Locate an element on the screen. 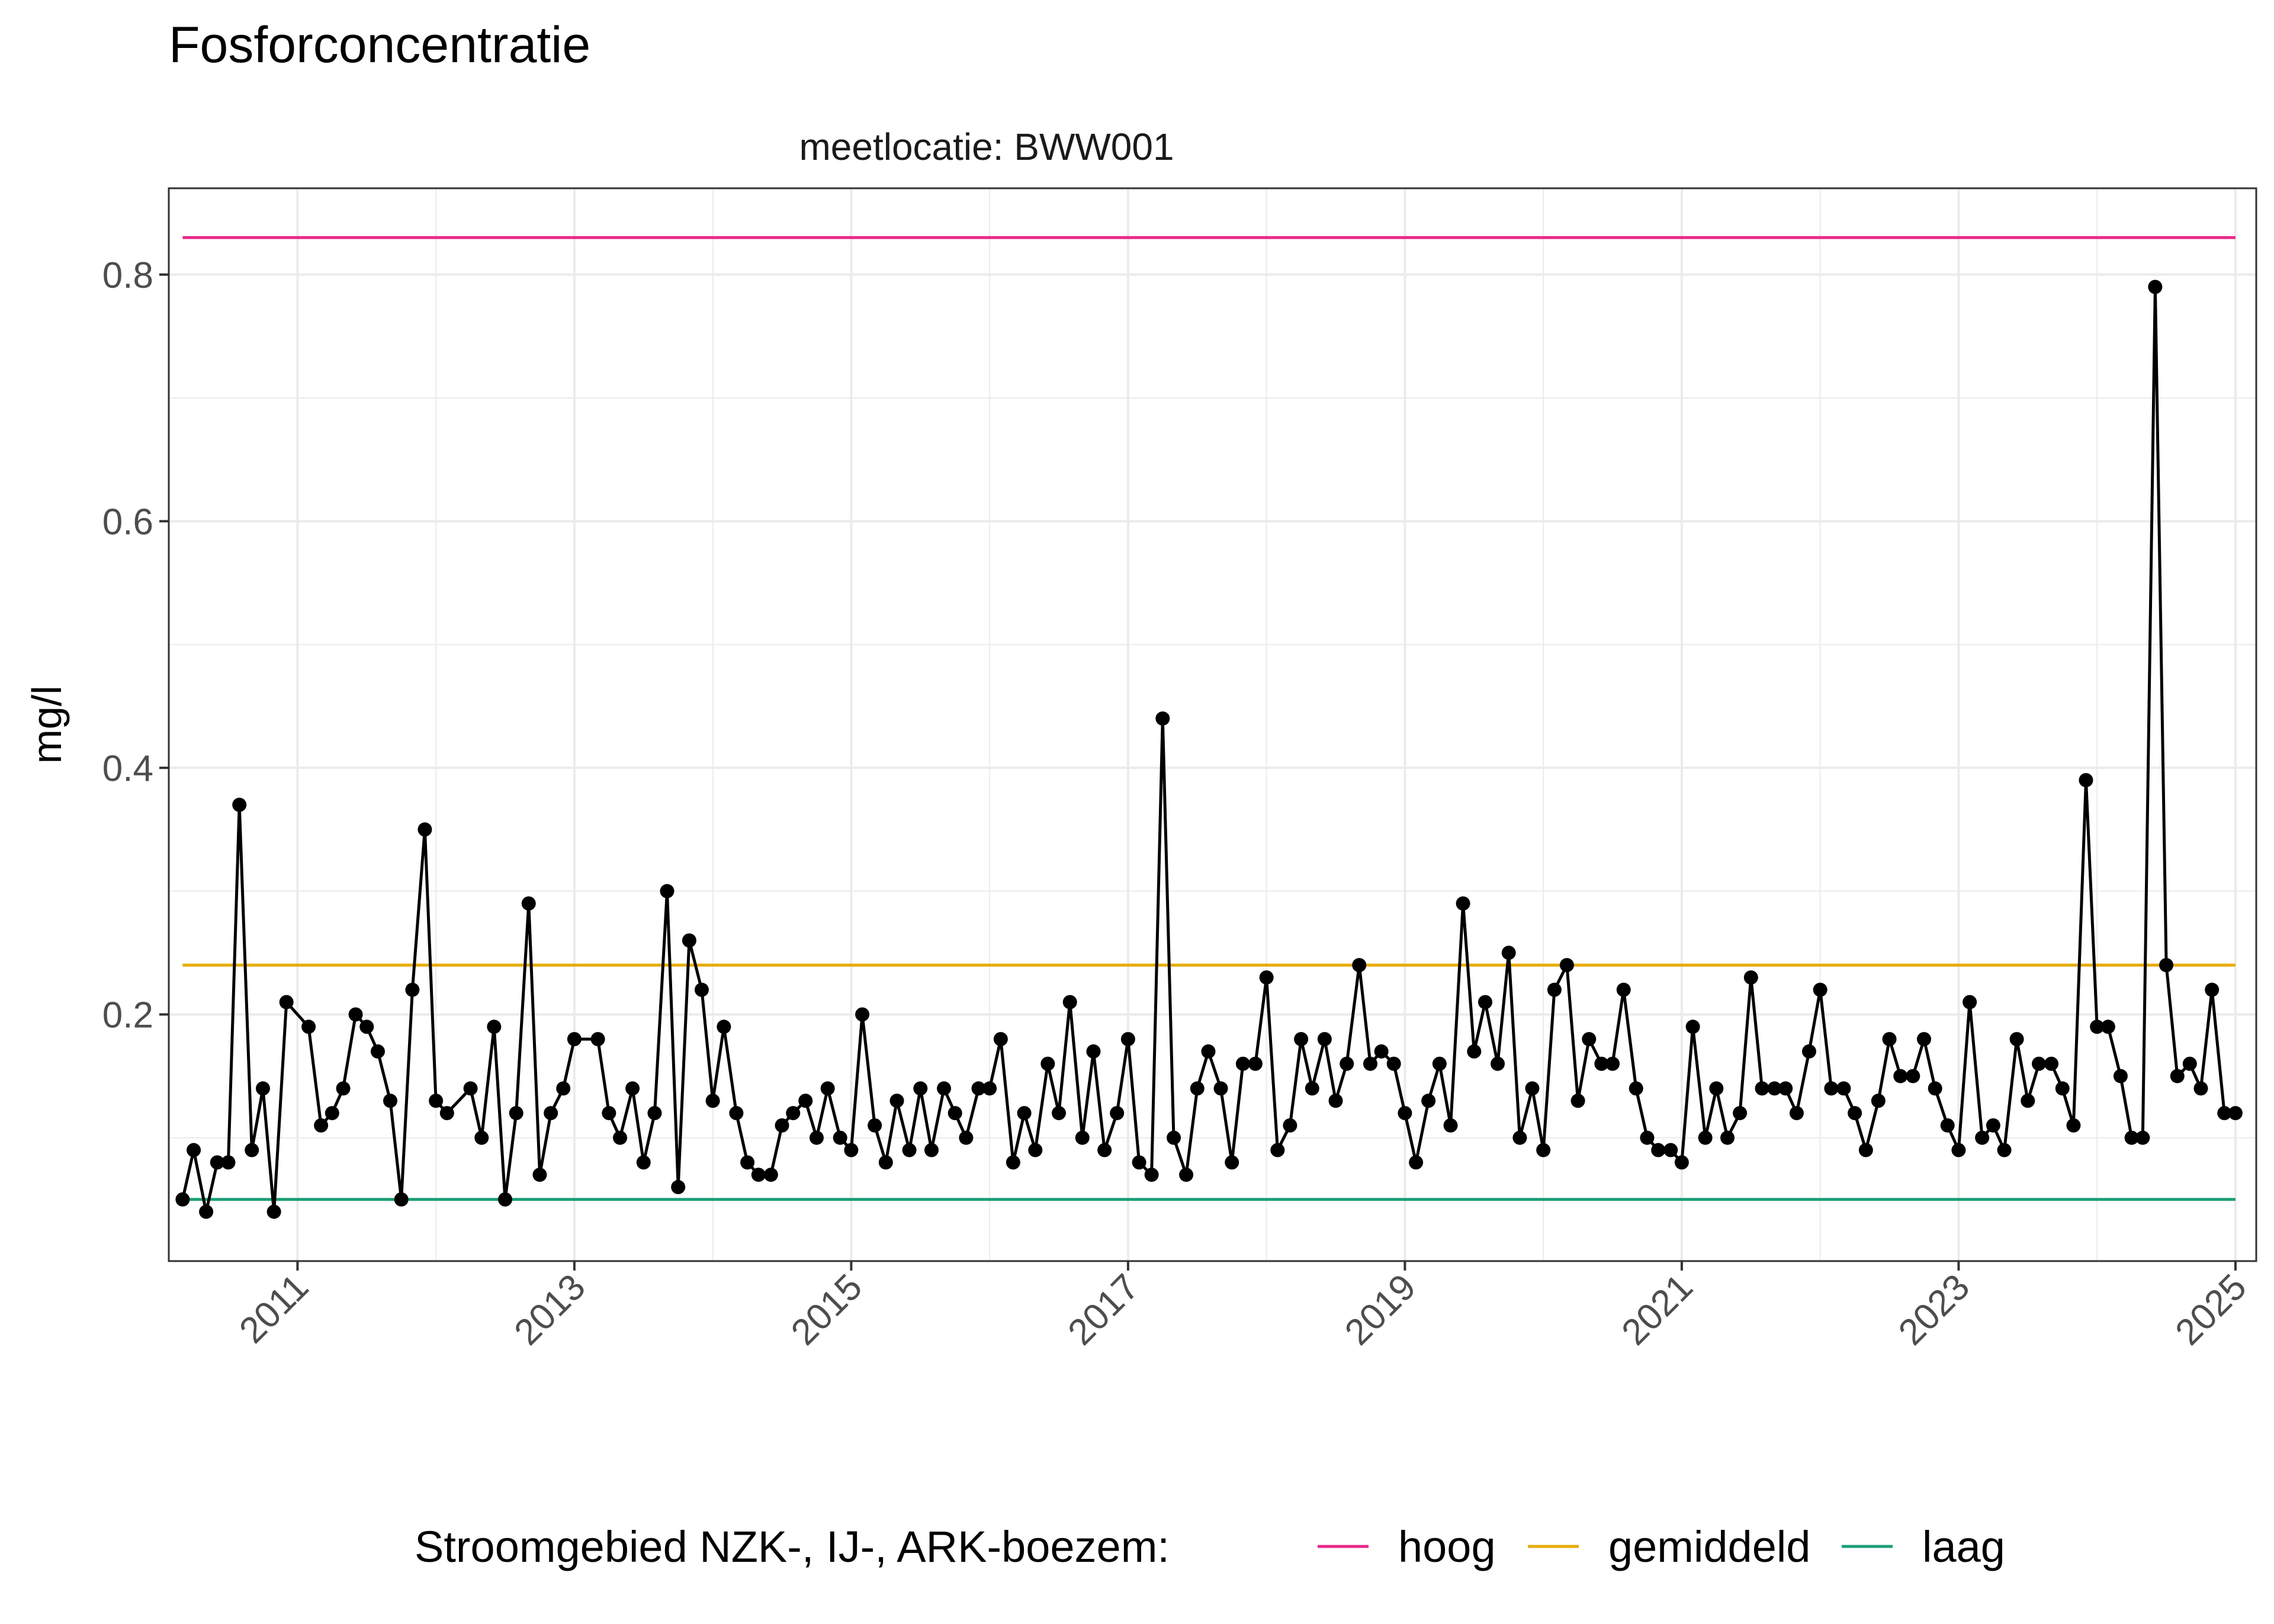 The image size is (2274, 1624). x-tick-label: 2015 is located at coordinates (826, 1309).